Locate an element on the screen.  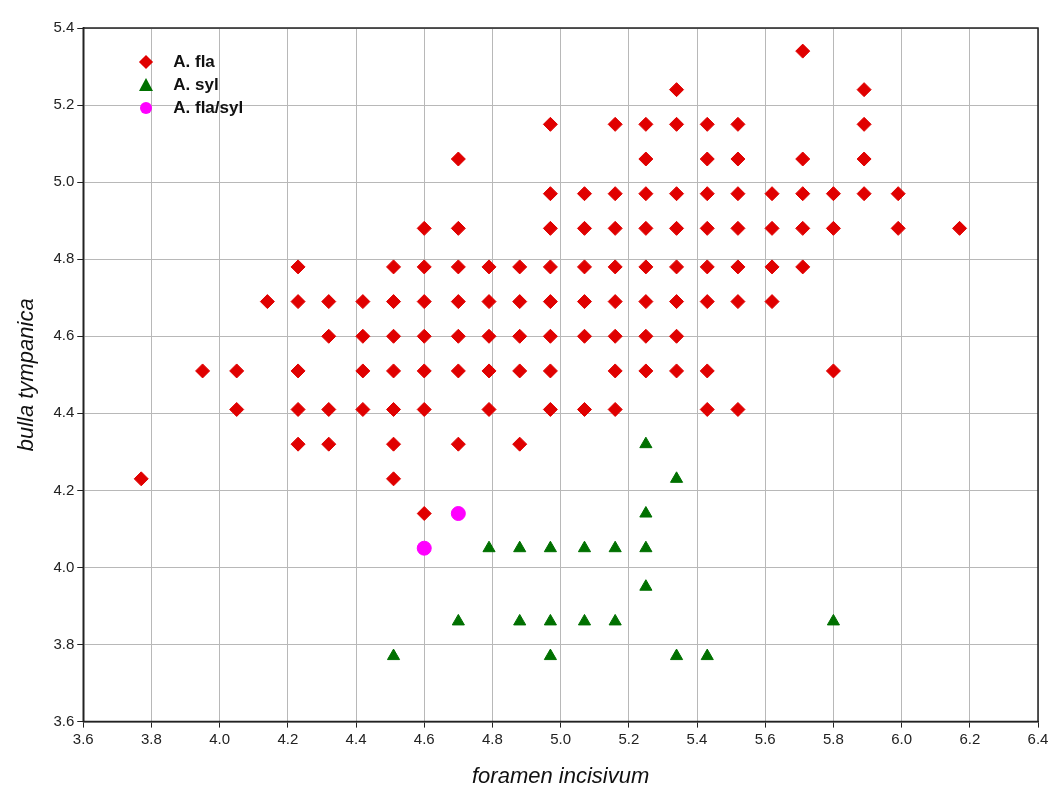
y-tick-label: 4.8 is located at coordinates (64, 258).